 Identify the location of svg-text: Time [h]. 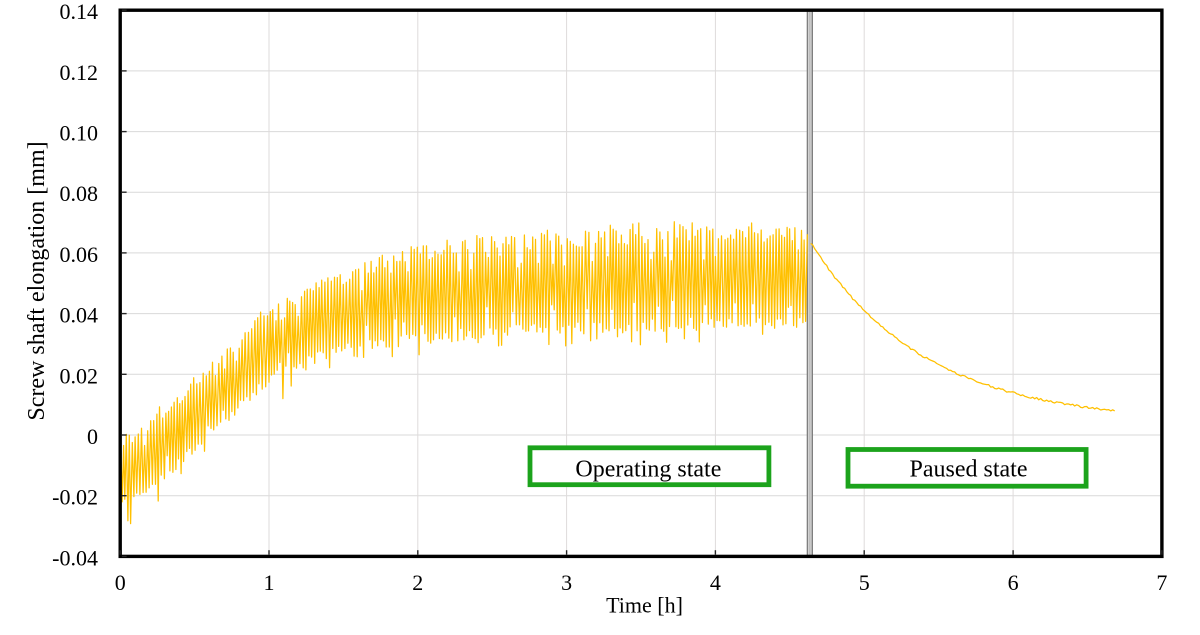
(644, 605).